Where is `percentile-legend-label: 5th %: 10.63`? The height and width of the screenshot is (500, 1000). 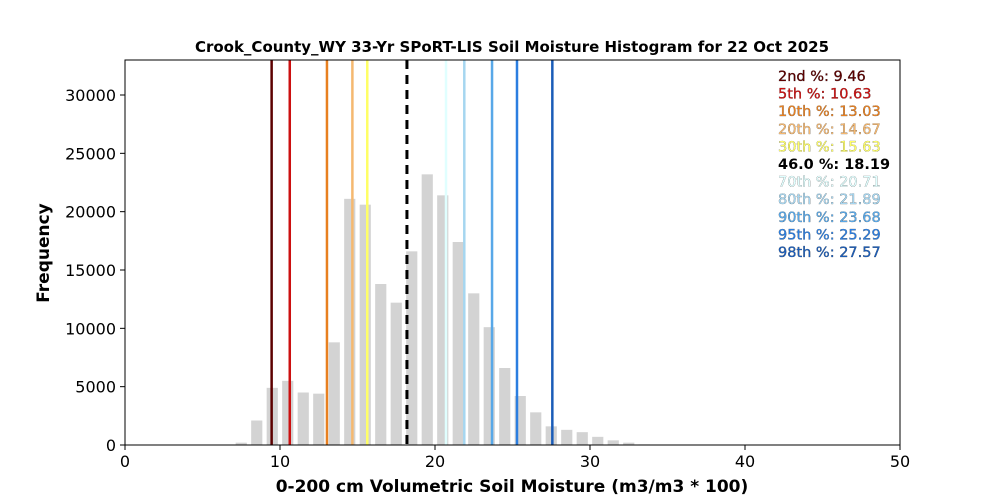 percentile-legend-label: 5th %: 10.63 is located at coordinates (825, 95).